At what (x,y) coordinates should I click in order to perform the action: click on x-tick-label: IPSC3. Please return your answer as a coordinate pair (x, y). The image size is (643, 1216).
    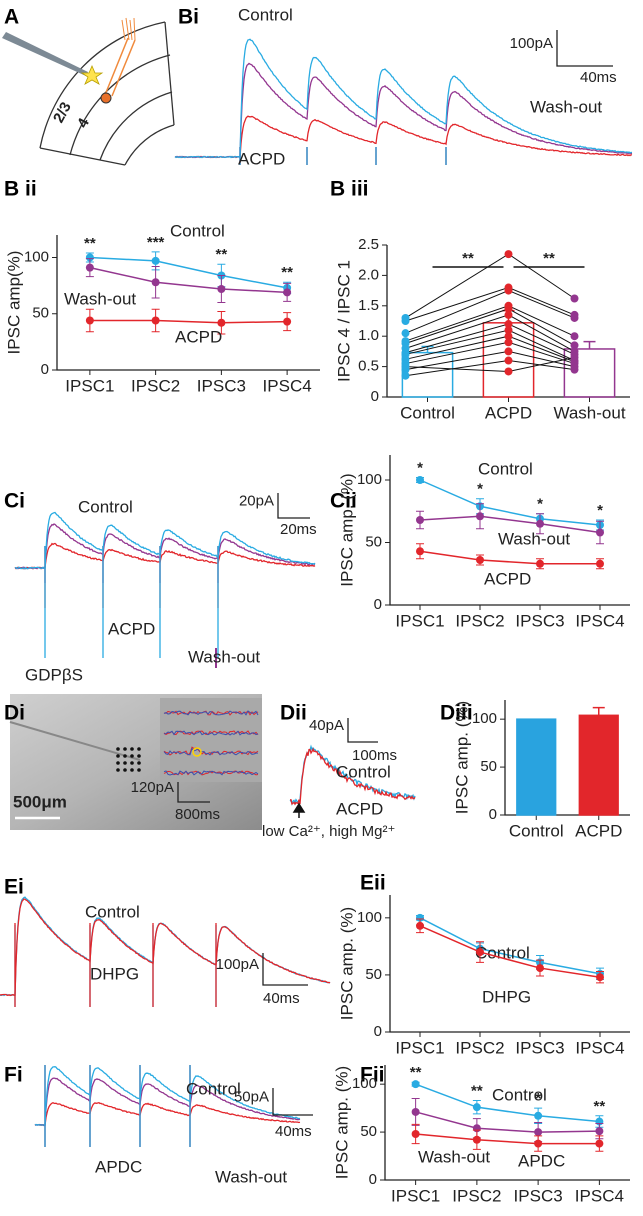
    Looking at the image, I should click on (221, 385).